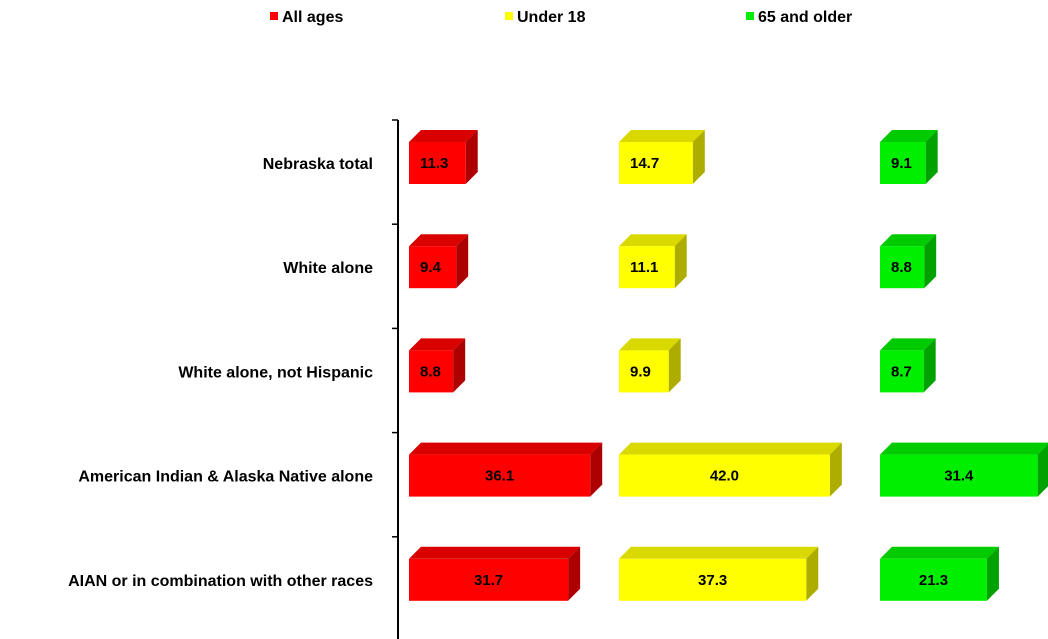 The width and height of the screenshot is (1048, 639). I want to click on legend-label-all-ages: All ages, so click(312, 17).